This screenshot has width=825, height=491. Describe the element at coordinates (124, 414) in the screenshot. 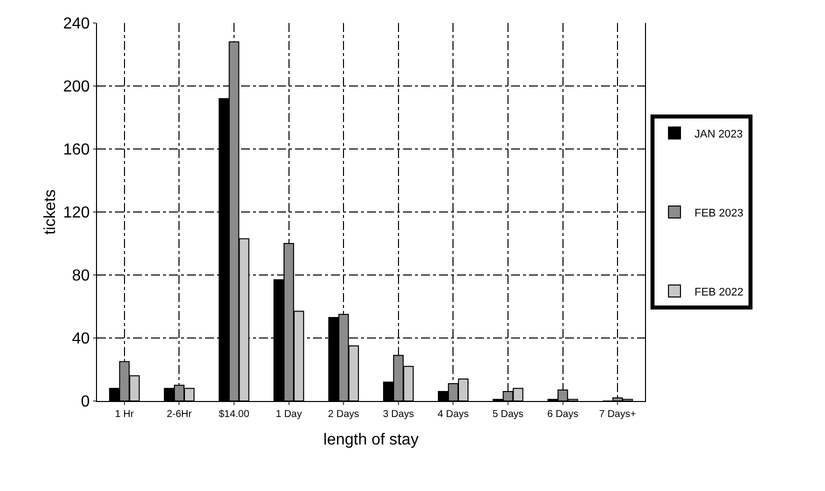

I see `x-tick-label: 1 Hr` at that location.